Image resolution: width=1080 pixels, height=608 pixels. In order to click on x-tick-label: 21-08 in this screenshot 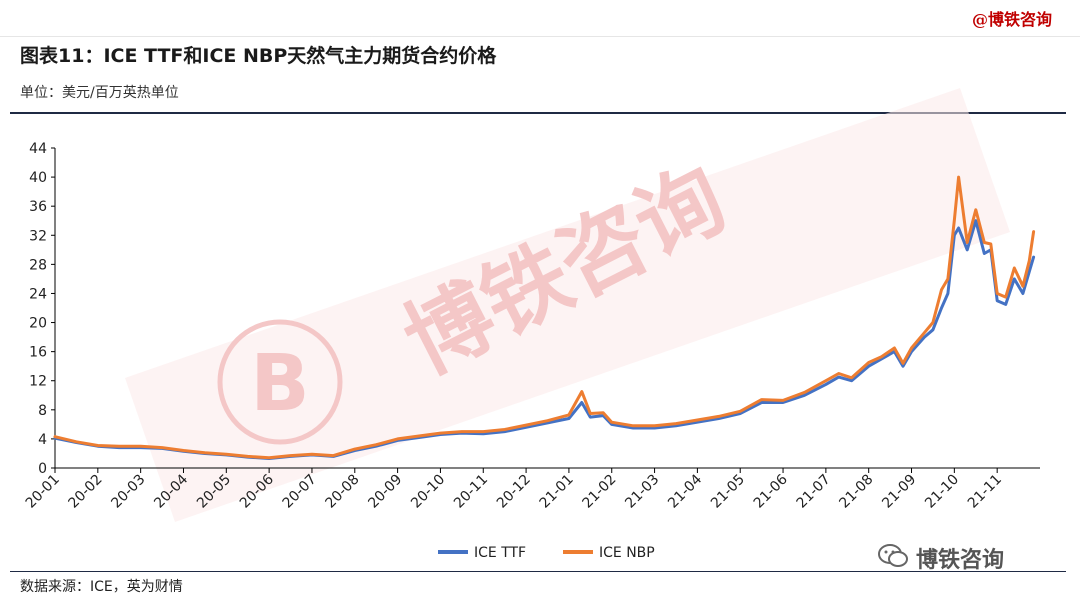, I will do `click(856, 492)`.